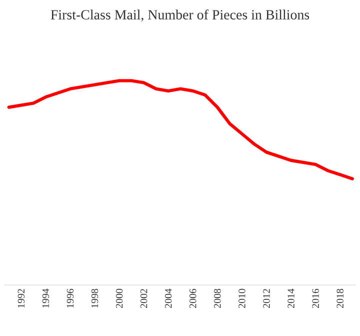 The image size is (360, 336). Describe the element at coordinates (266, 298) in the screenshot. I see `x-tick-label: 2012` at that location.